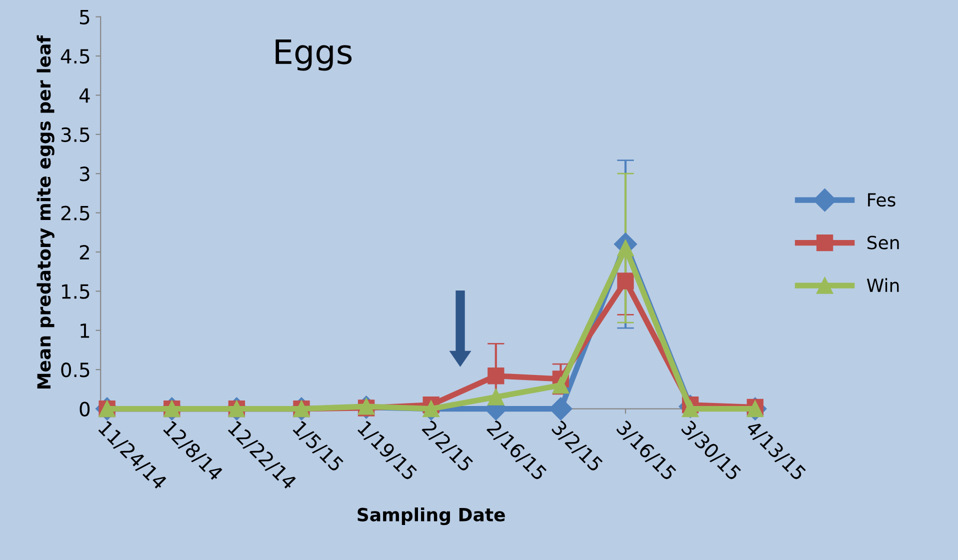 The height and width of the screenshot is (560, 958). I want to click on y-tick-label: 2, so click(84, 252).